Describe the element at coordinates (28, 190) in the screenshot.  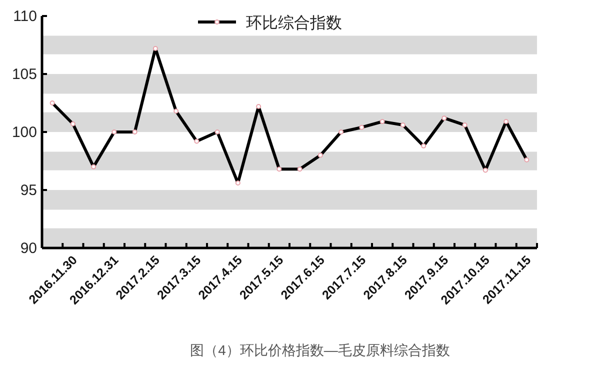
I see `y-tick-label: 95` at that location.